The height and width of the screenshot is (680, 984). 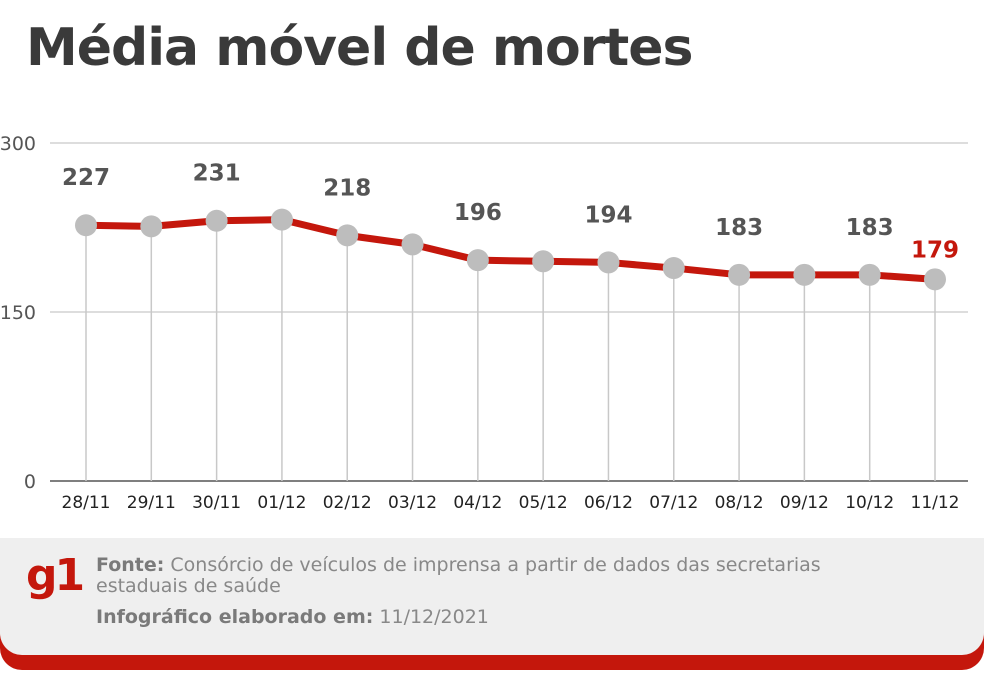 What do you see at coordinates (359, 48) in the screenshot?
I see `chart-title: Média móvel de mortes` at bounding box center [359, 48].